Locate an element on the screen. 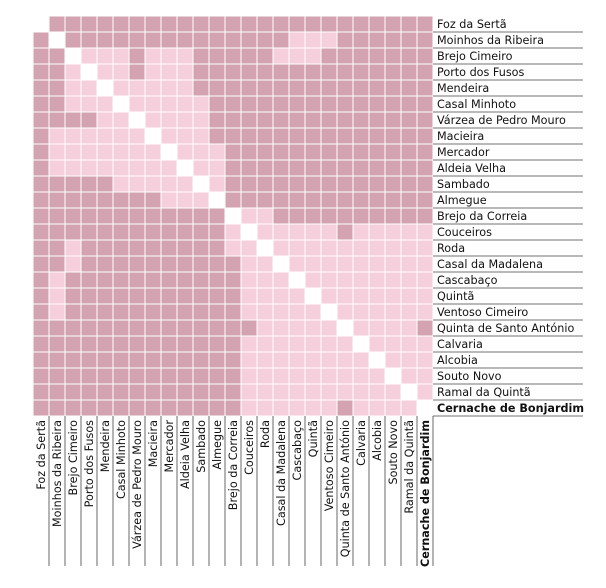 The width and height of the screenshot is (606, 588). row-label: Casal da Madalena is located at coordinates (490, 264).